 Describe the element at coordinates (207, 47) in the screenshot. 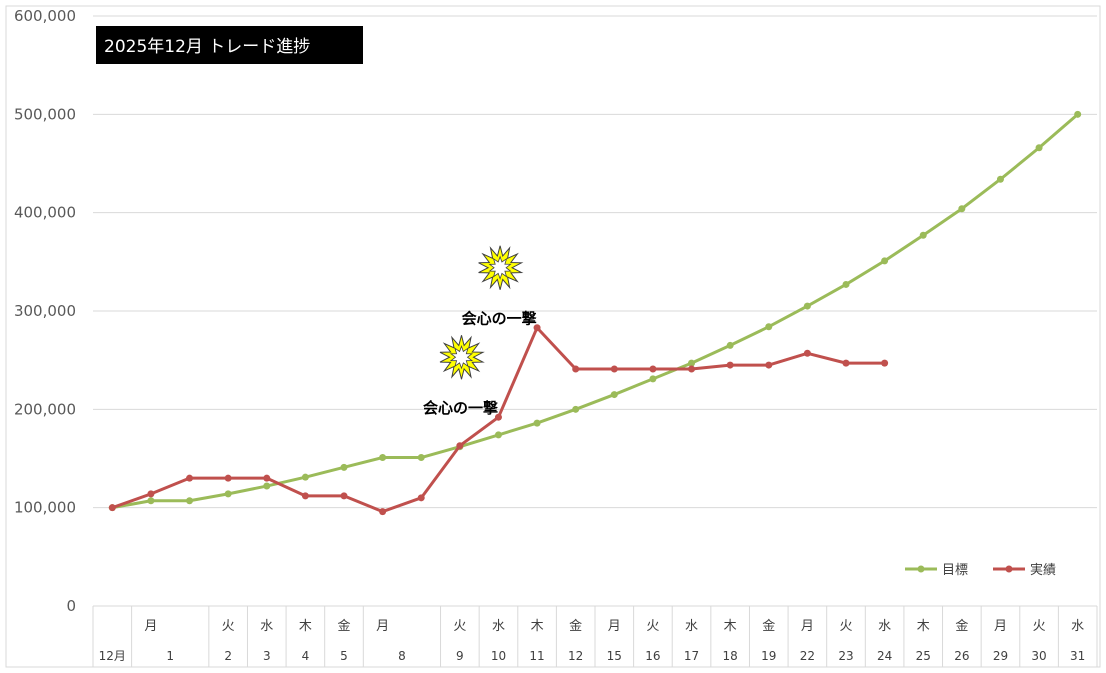

I see `title-text: 2025年12月 トレード進捗` at that location.